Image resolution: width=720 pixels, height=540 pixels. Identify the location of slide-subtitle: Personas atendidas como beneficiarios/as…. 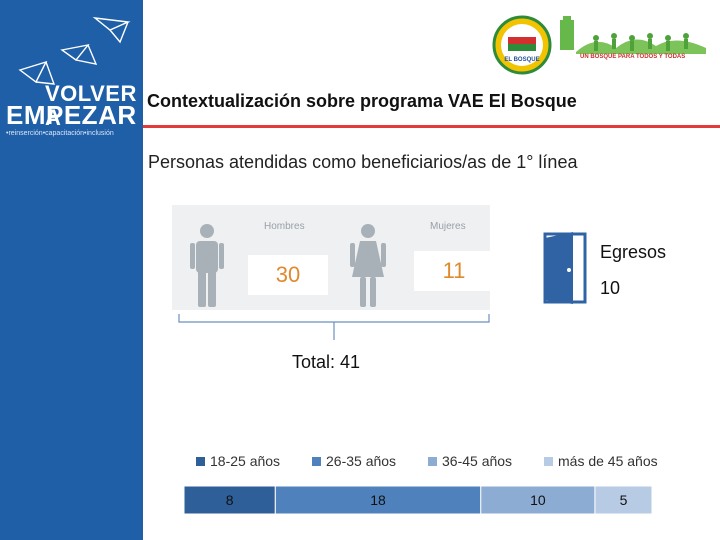
(363, 162).